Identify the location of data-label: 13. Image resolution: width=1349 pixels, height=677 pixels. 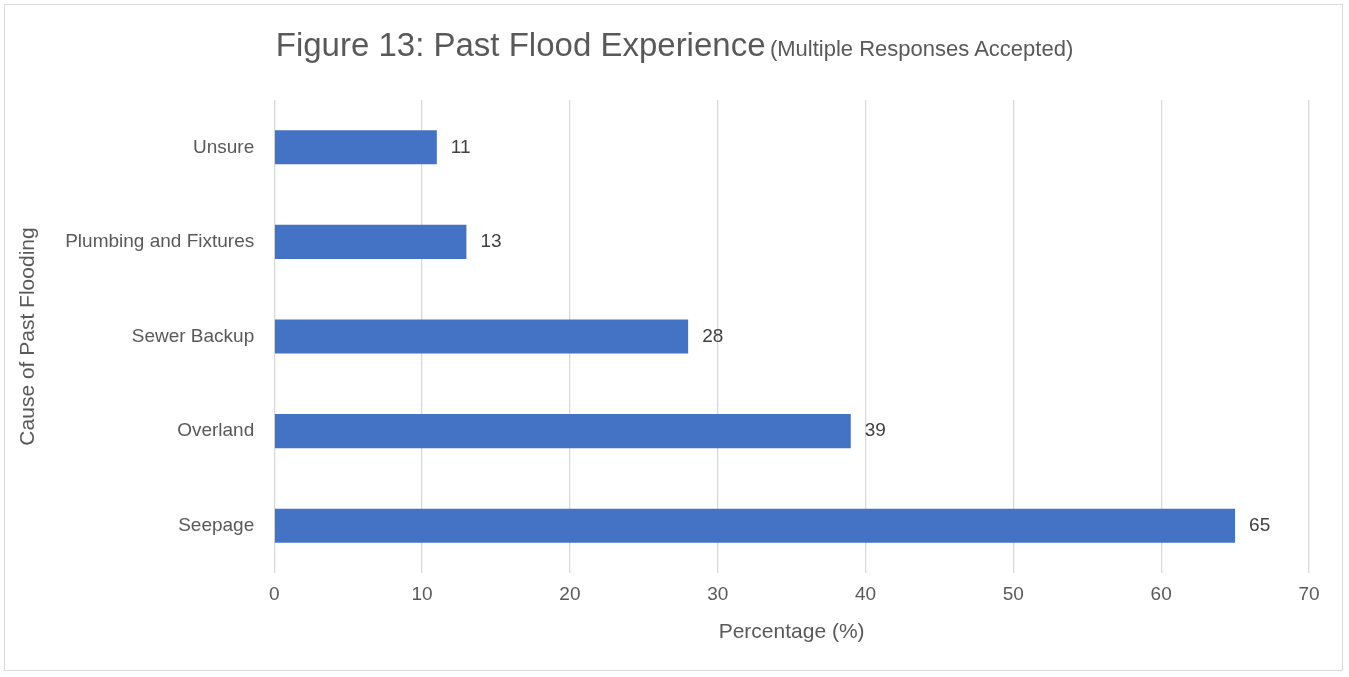
(491, 241).